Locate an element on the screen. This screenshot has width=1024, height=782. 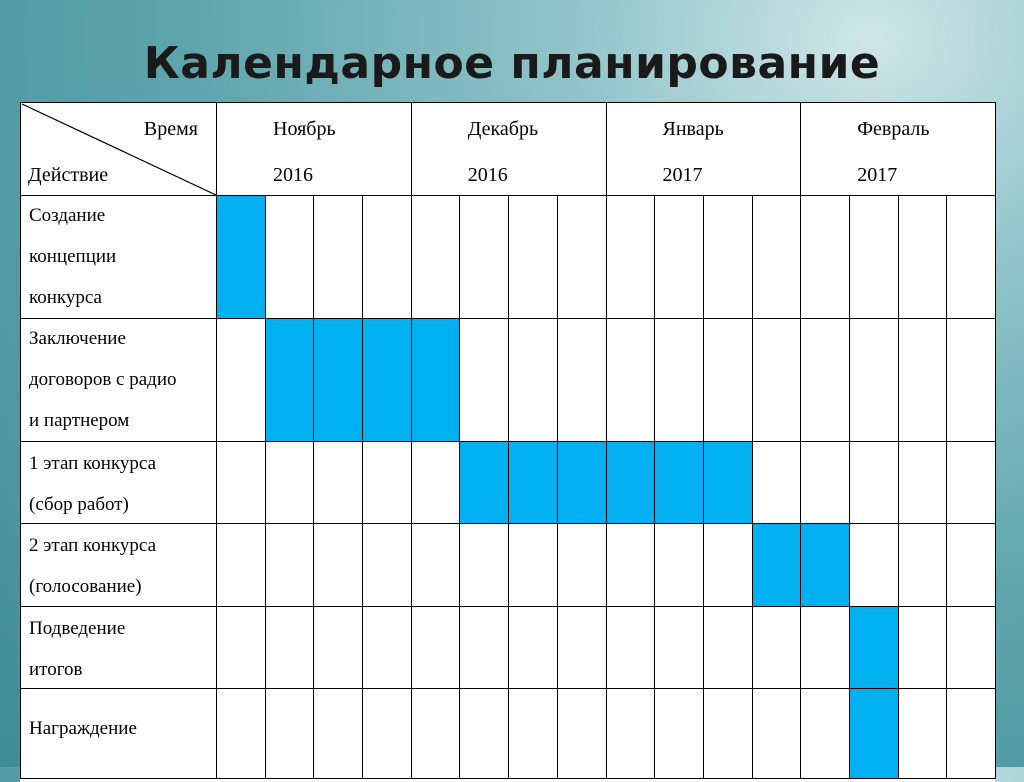
task-name-line: (сбор работ) is located at coordinates (79, 504).